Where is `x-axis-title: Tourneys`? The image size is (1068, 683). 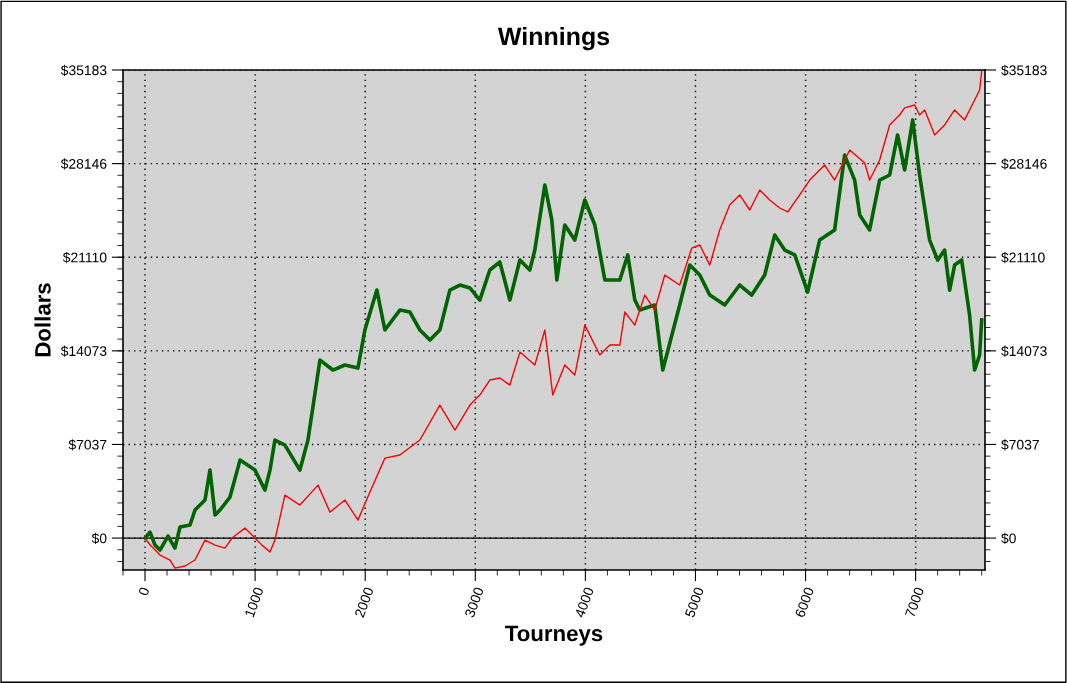
x-axis-title: Tourneys is located at coordinates (554, 635).